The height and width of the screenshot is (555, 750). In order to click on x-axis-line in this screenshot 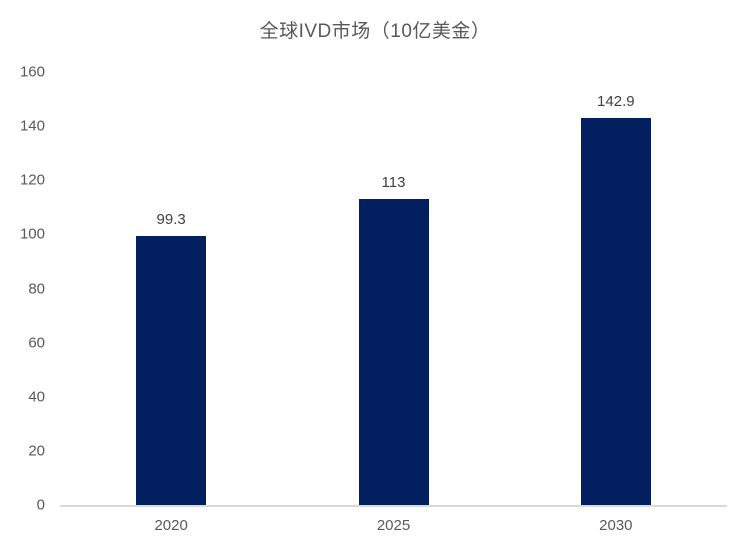, I will do `click(393, 506)`.